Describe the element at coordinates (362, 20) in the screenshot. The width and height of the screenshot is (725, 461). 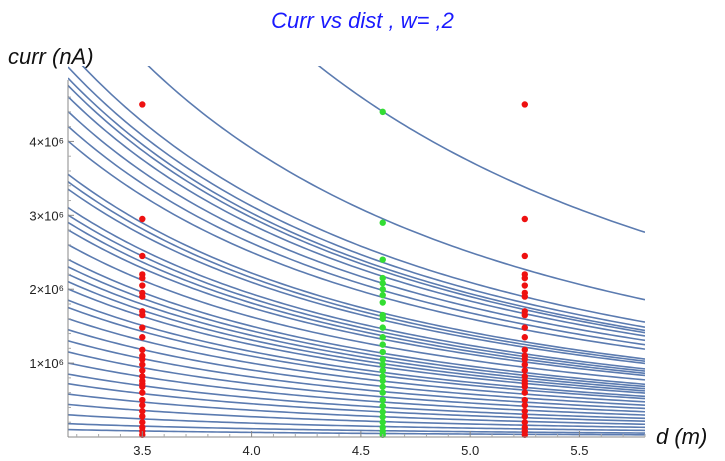
I see `chart-title-text: Curr vs dist , w= ,2` at that location.